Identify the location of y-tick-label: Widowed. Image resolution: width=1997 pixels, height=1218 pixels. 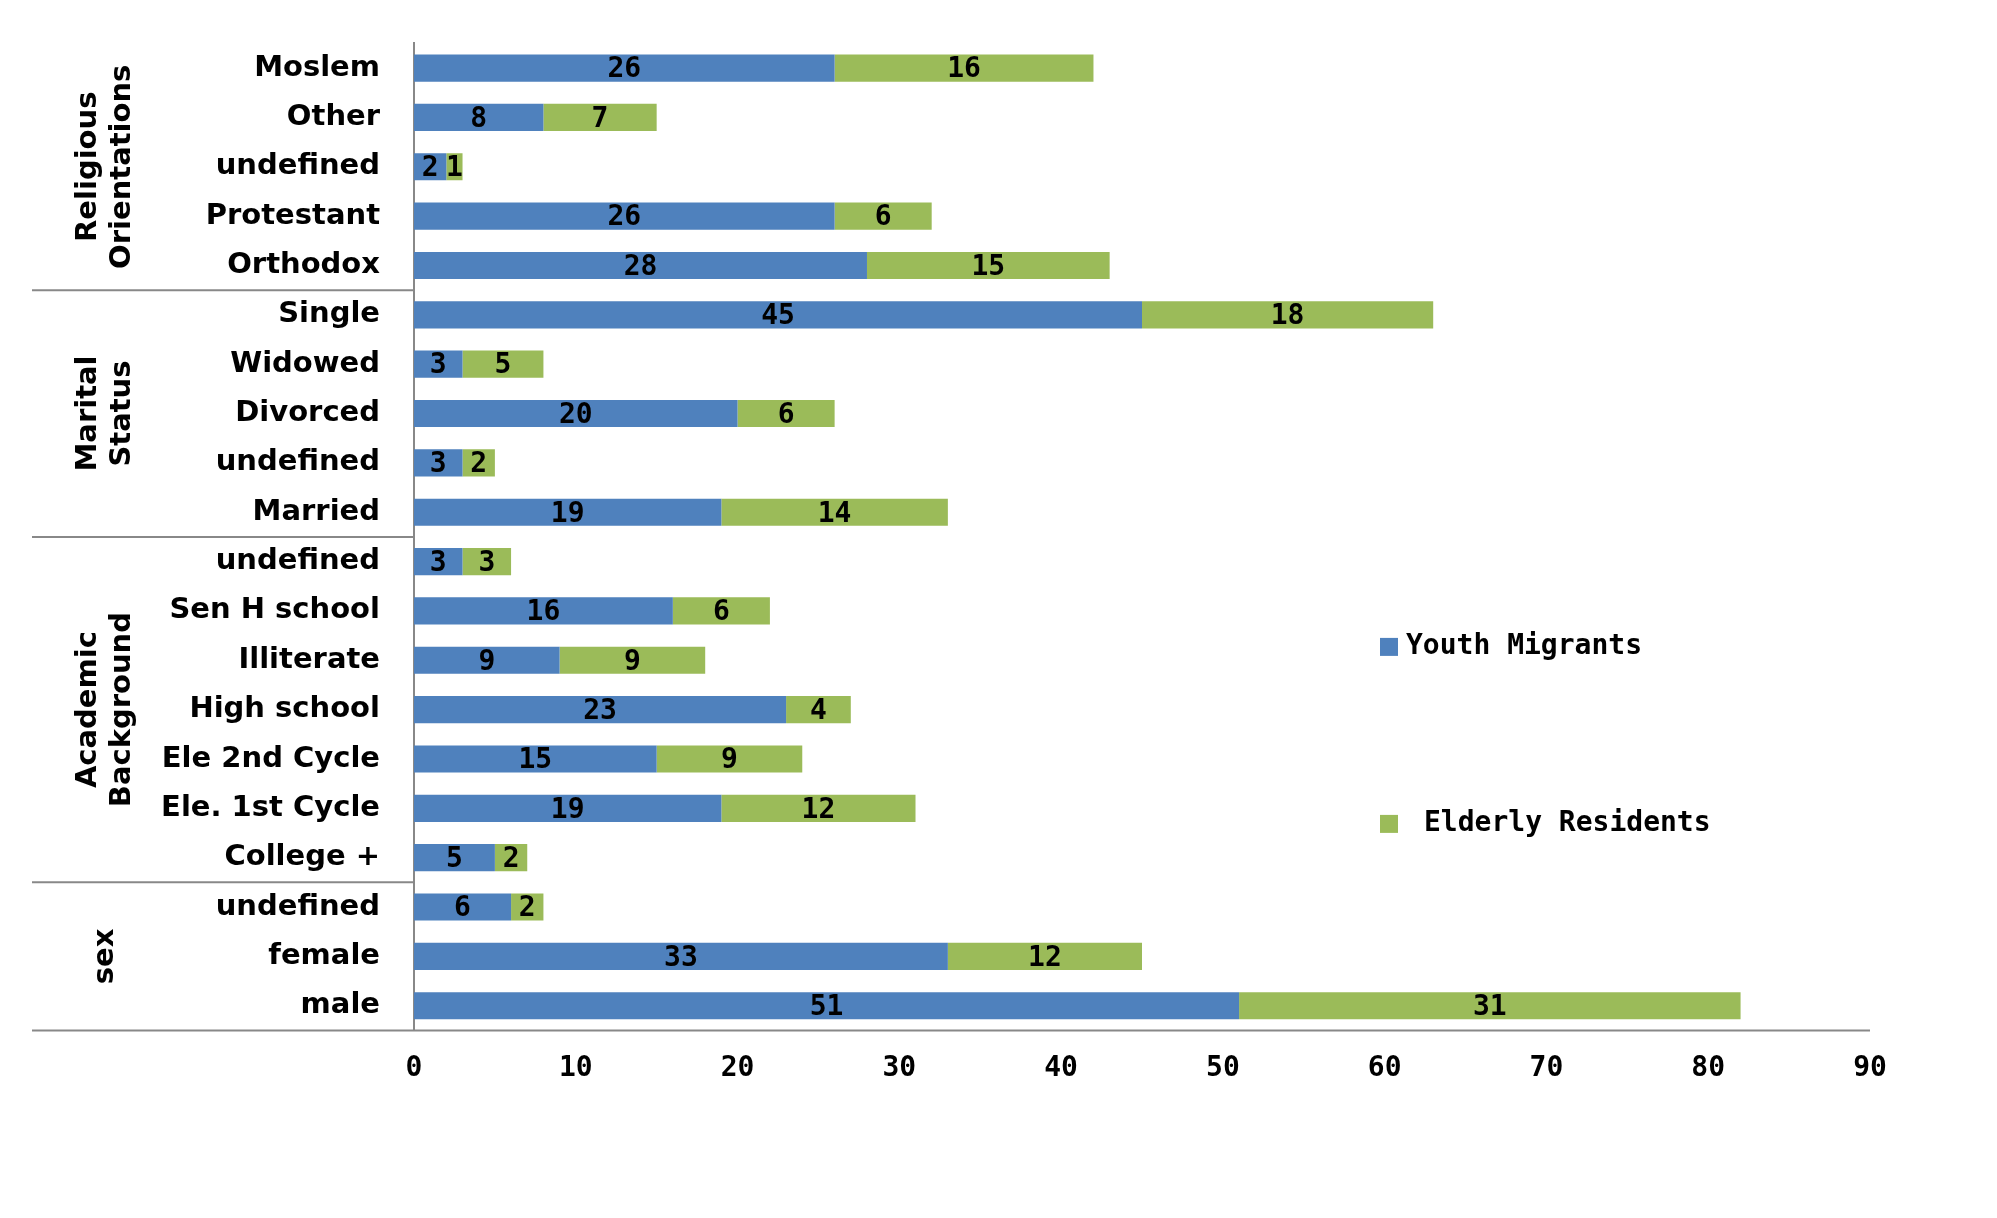
(305, 361).